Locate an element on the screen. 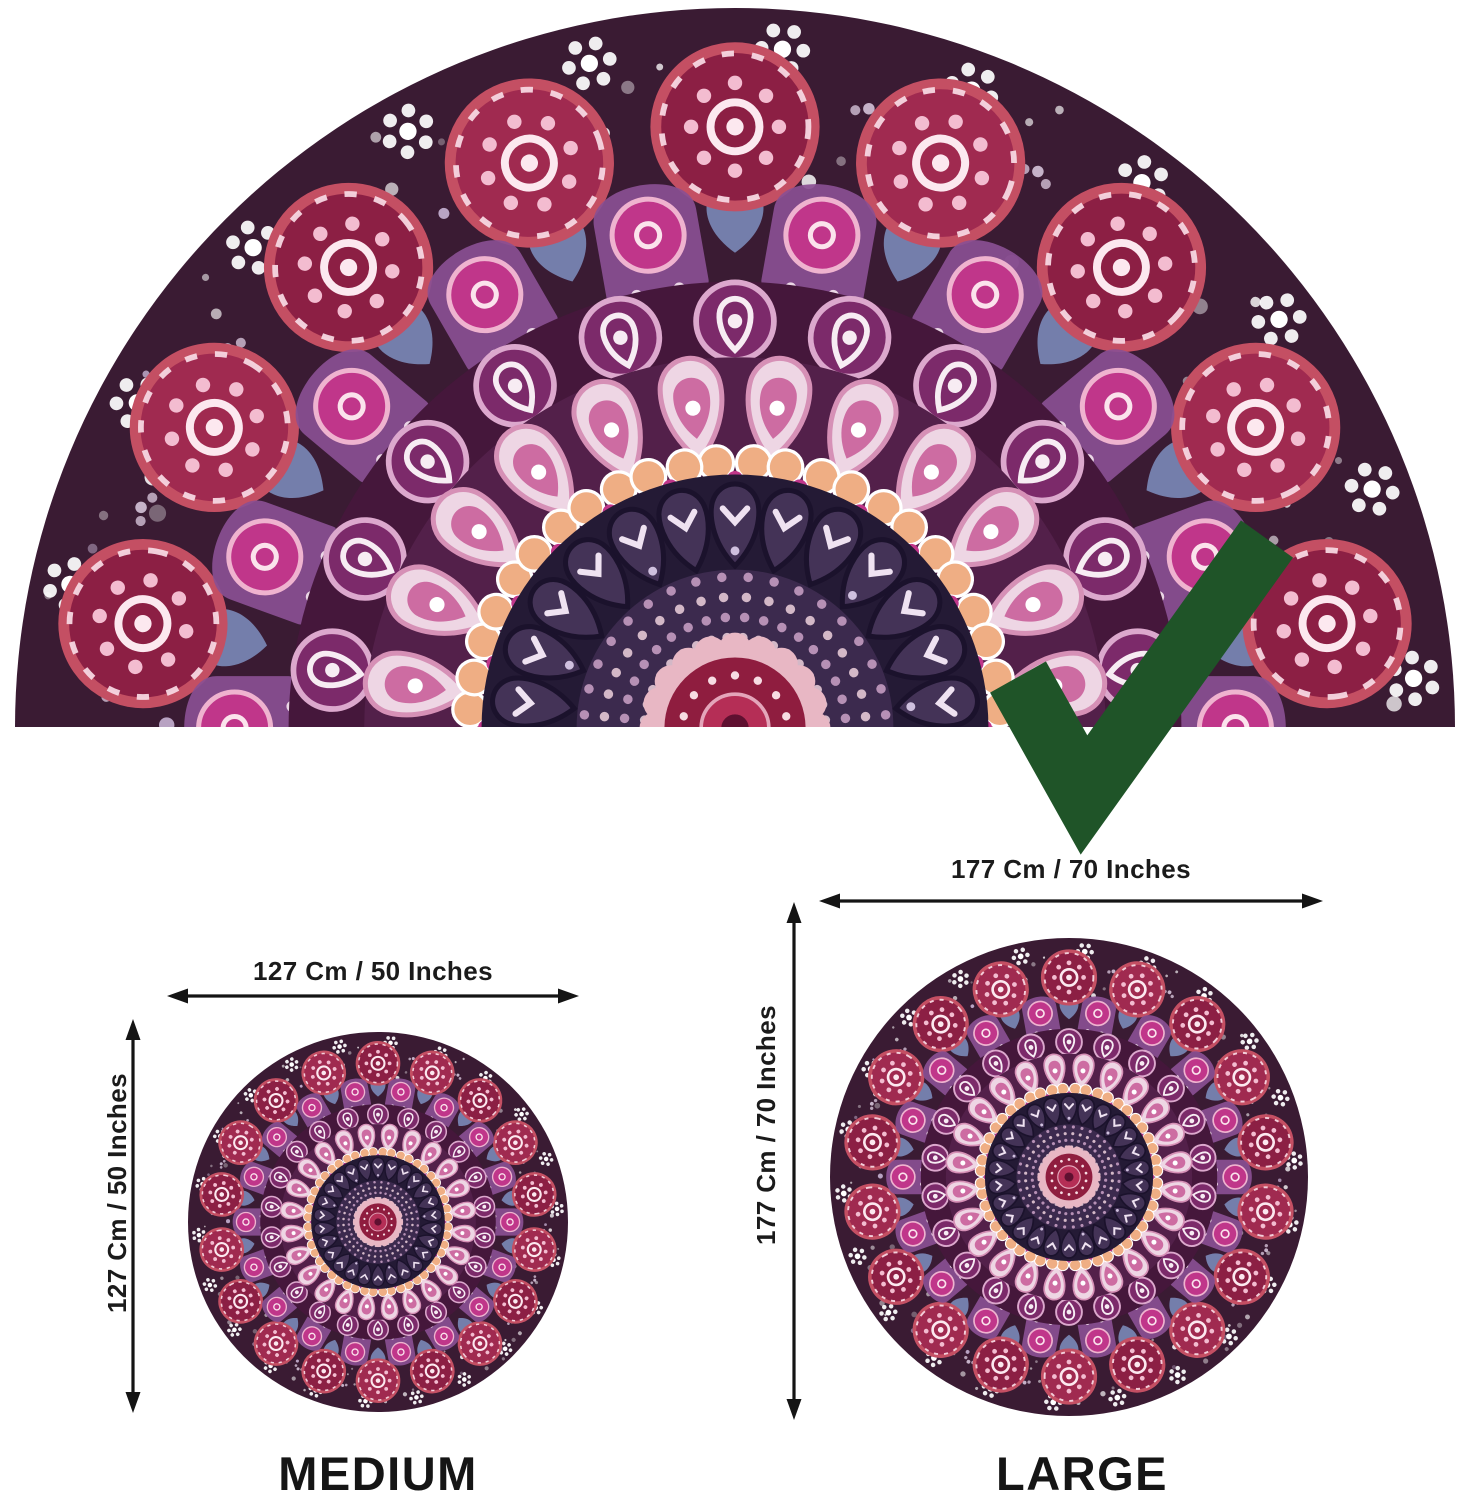 This screenshot has width=1469, height=1500. checkmark-icon is located at coordinates (1142, 687).